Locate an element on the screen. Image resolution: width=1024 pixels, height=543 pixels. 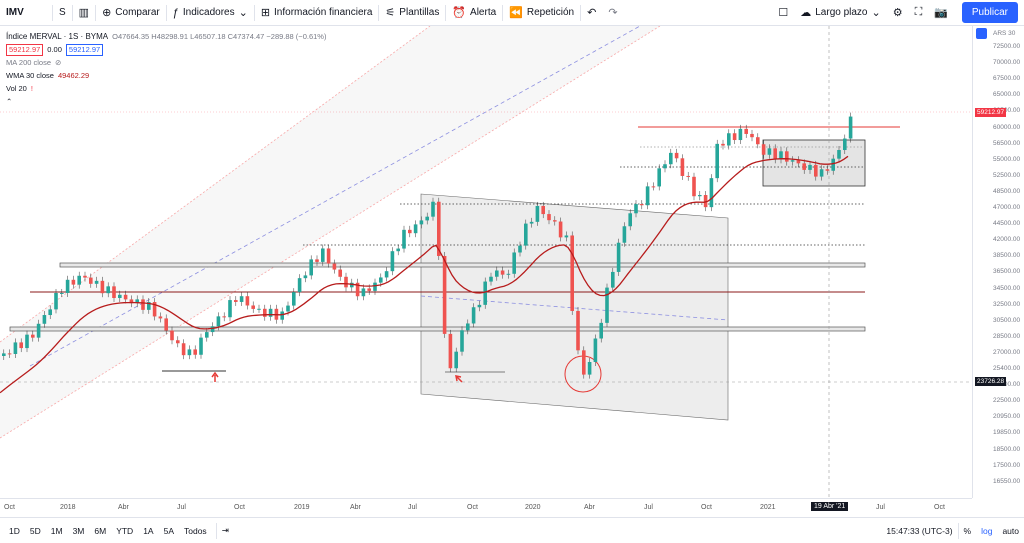
layout-selector: ☁ Largo plazo ⌄ is located at coordinates (840, 12).